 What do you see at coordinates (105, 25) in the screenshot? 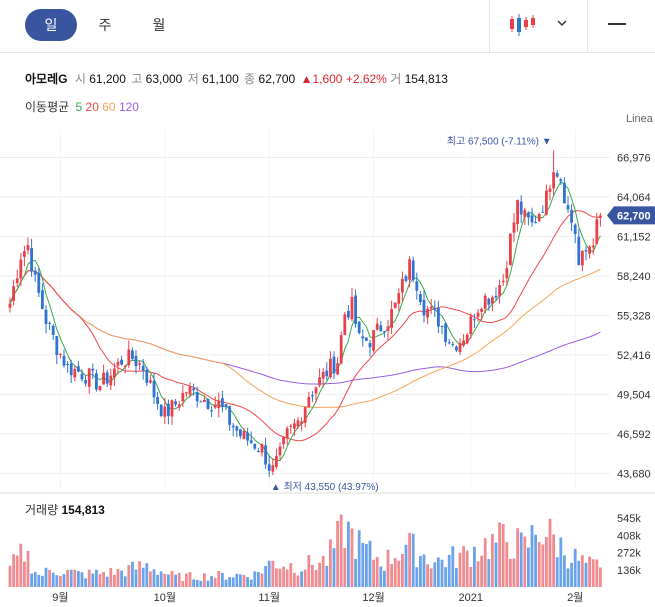
I see `tab-week: 주` at bounding box center [105, 25].